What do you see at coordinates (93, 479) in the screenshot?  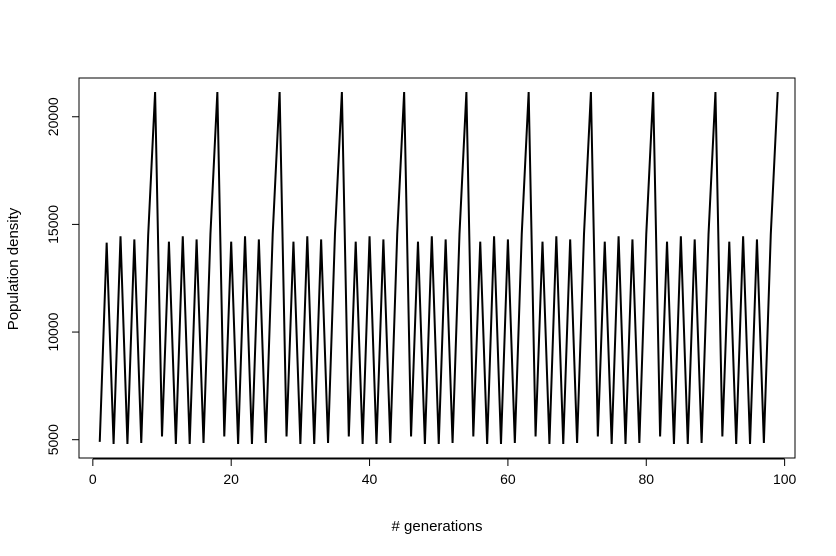 I see `x-tick-label: 0` at bounding box center [93, 479].